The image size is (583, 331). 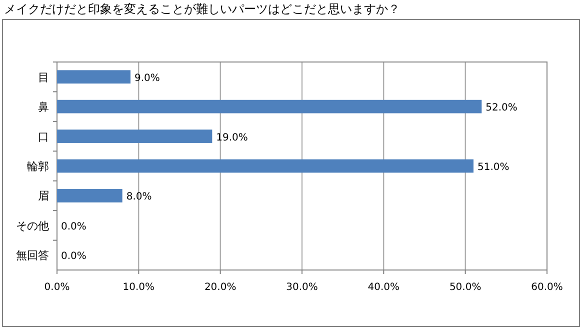 I want to click on x-tick-label: 20.0%, so click(x=220, y=287).